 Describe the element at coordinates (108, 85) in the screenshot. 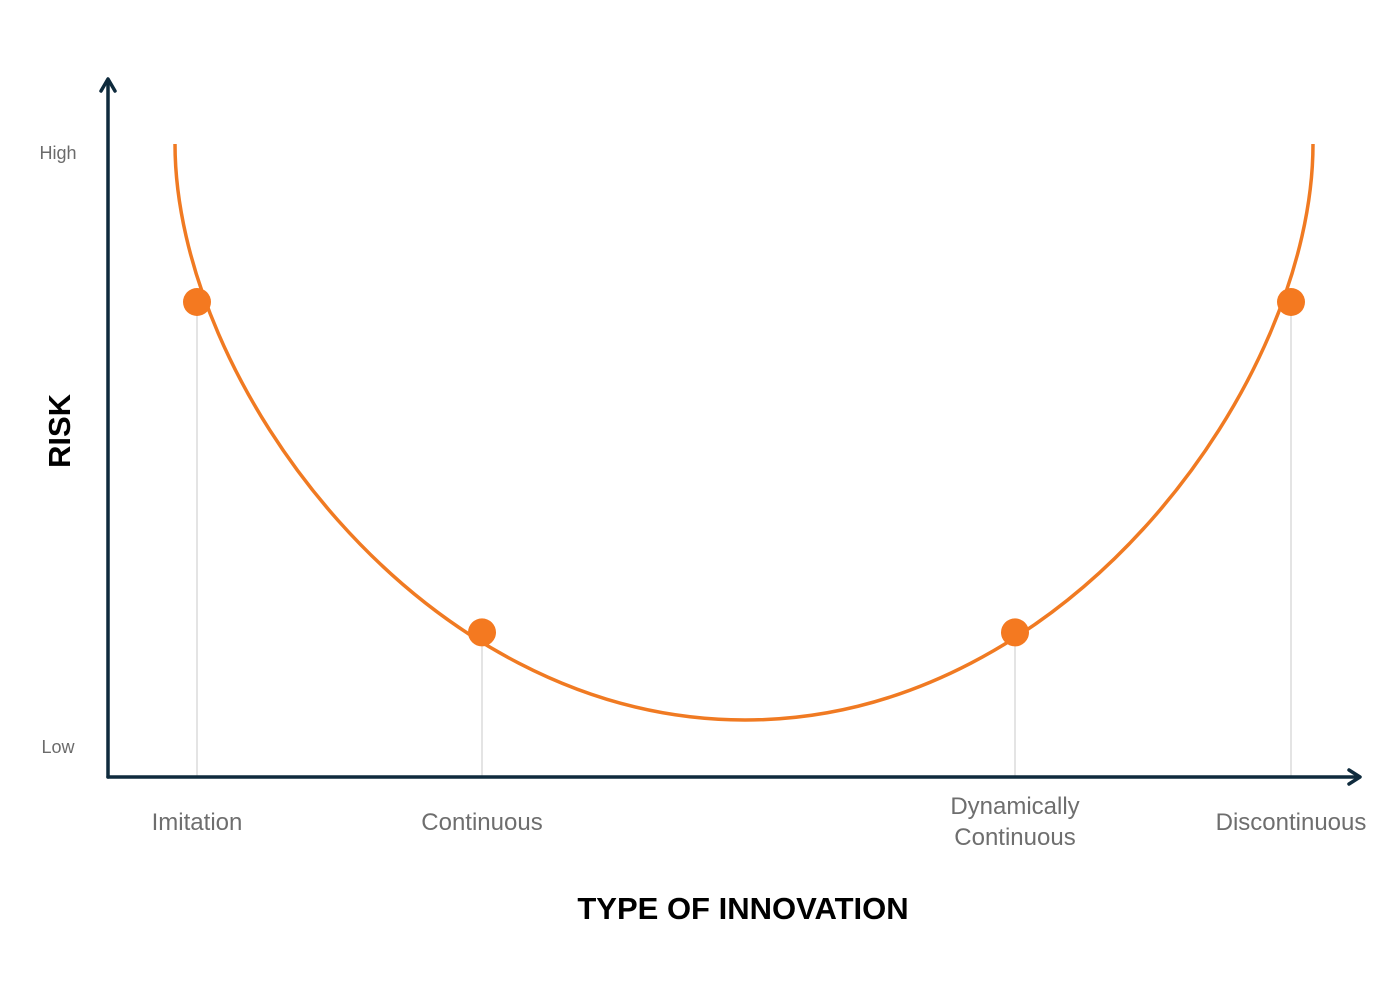

I see `y-axis-arrow-icon` at that location.